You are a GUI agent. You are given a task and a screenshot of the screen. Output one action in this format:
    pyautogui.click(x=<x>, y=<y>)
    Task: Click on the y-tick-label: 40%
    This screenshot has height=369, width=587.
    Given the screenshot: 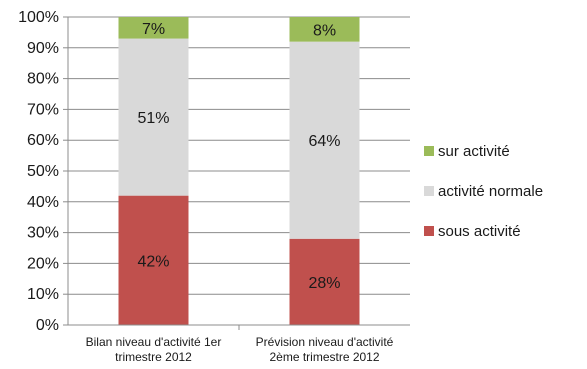 What is the action you would take?
    pyautogui.click(x=43, y=202)
    